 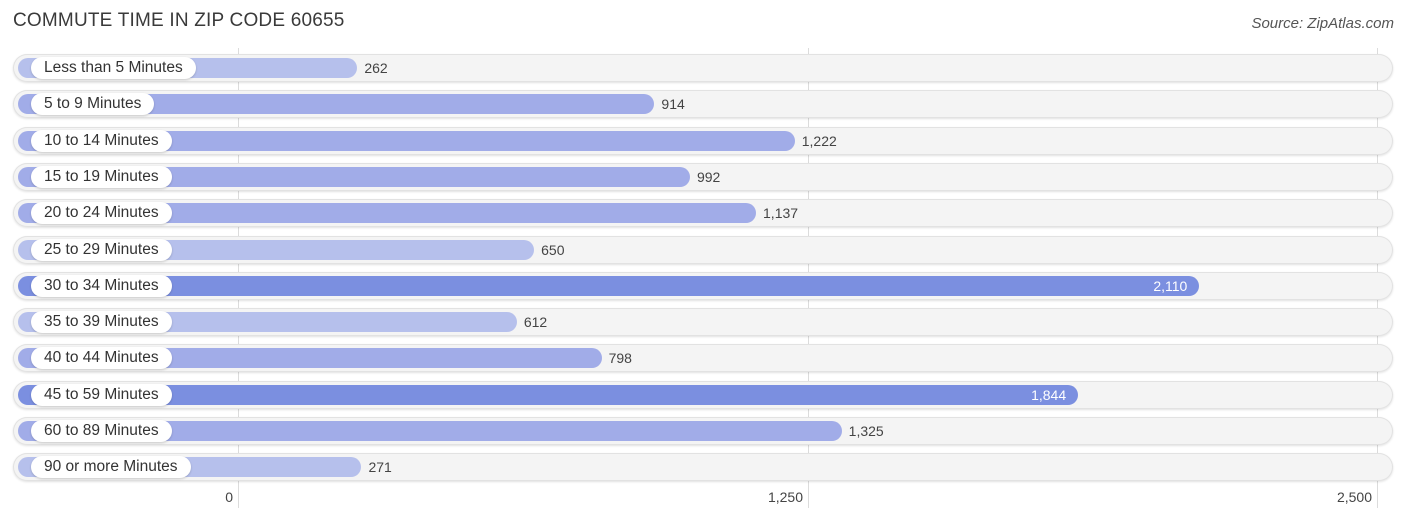 I want to click on value-label: 798, so click(x=620, y=358).